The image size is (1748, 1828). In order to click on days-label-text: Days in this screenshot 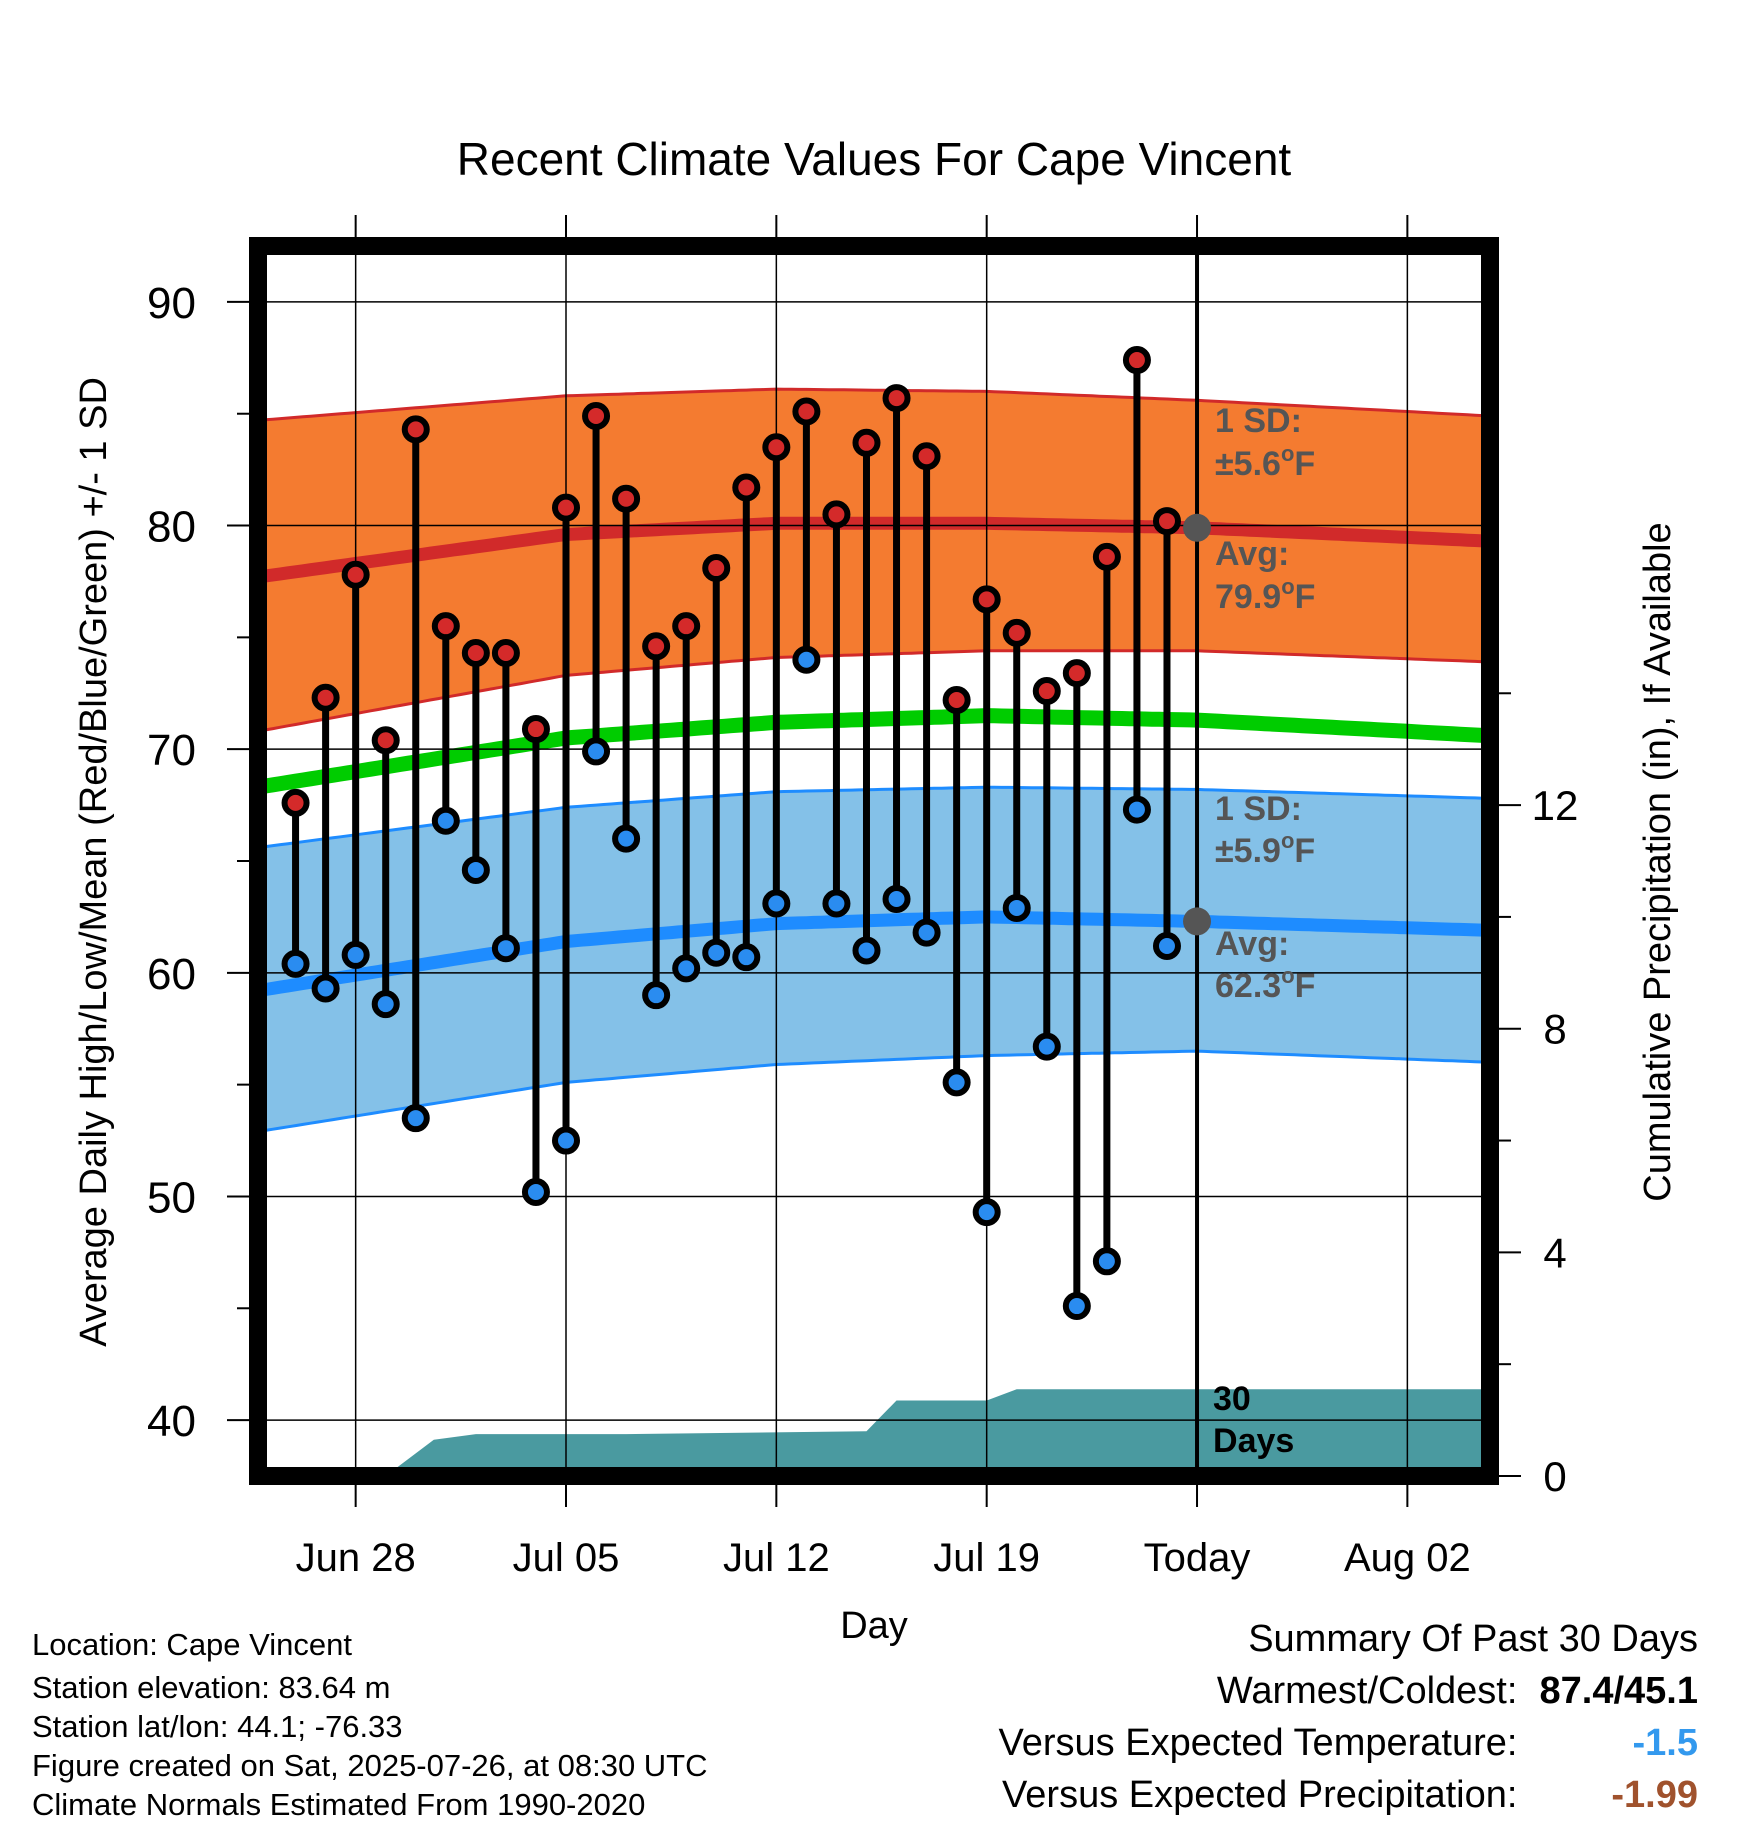, I will do `click(1253, 1441)`.